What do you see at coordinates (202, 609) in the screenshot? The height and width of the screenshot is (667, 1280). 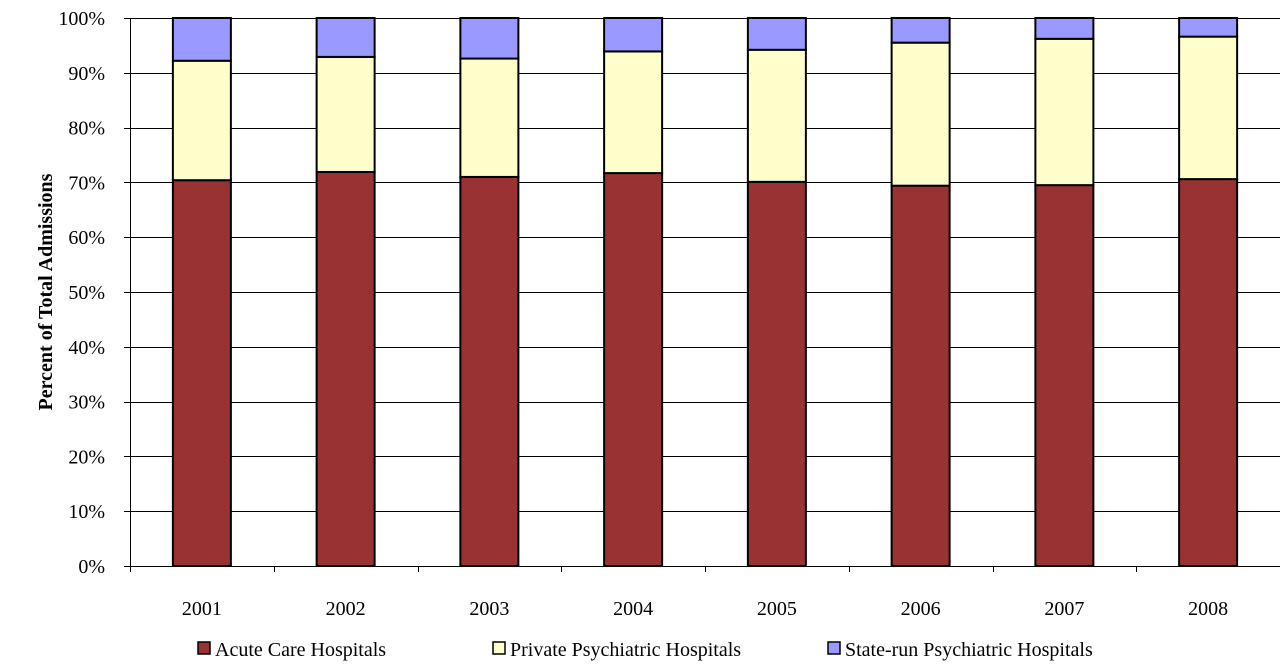 I see `x-tick-label: 2001` at bounding box center [202, 609].